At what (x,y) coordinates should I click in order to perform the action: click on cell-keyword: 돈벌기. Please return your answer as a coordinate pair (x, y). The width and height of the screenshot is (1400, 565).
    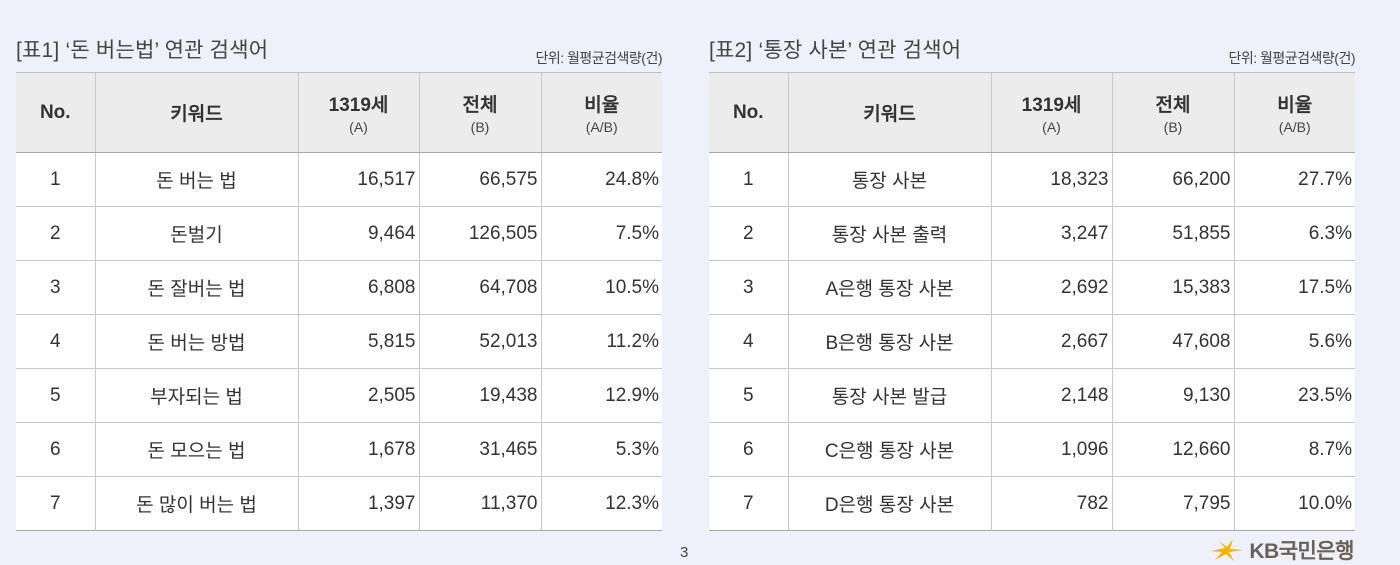
    Looking at the image, I should click on (197, 233).